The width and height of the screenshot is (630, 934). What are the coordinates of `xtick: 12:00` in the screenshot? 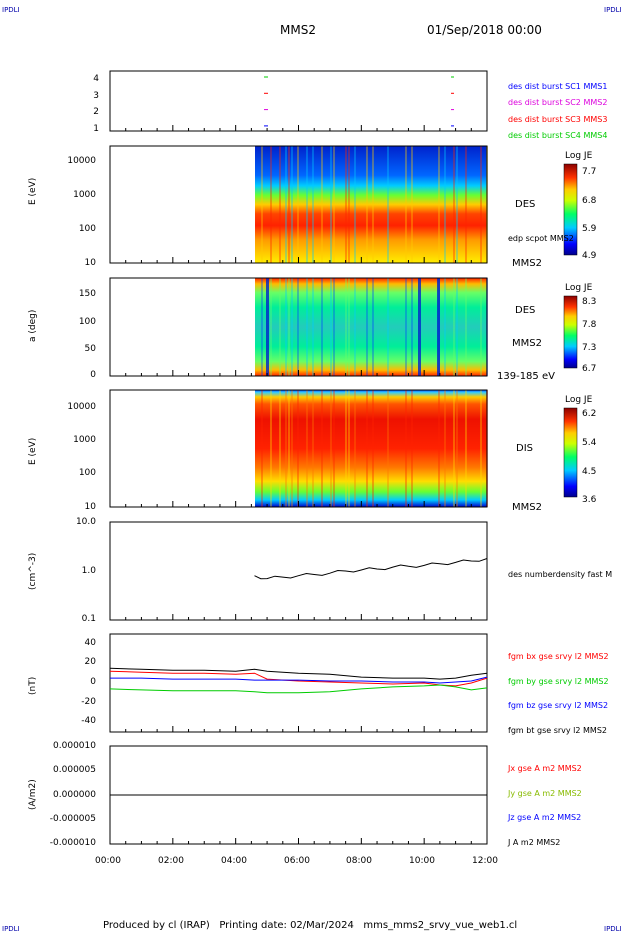 It's located at (485, 861).